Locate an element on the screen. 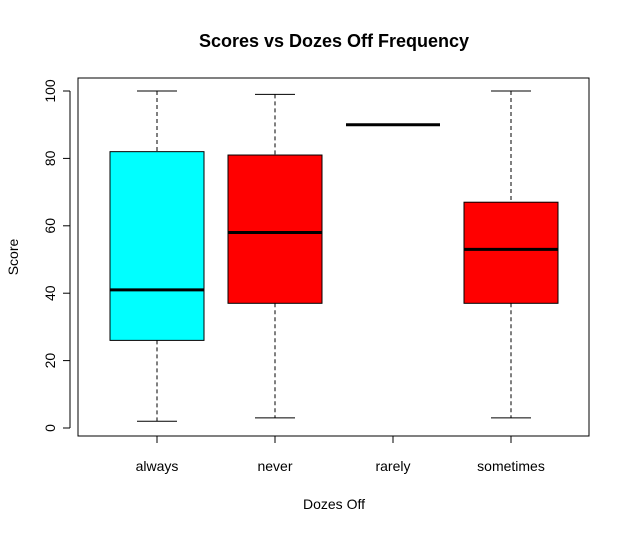 Image resolution: width=630 pixels, height=534 pixels. y-tick-label: 80 is located at coordinates (50, 158).